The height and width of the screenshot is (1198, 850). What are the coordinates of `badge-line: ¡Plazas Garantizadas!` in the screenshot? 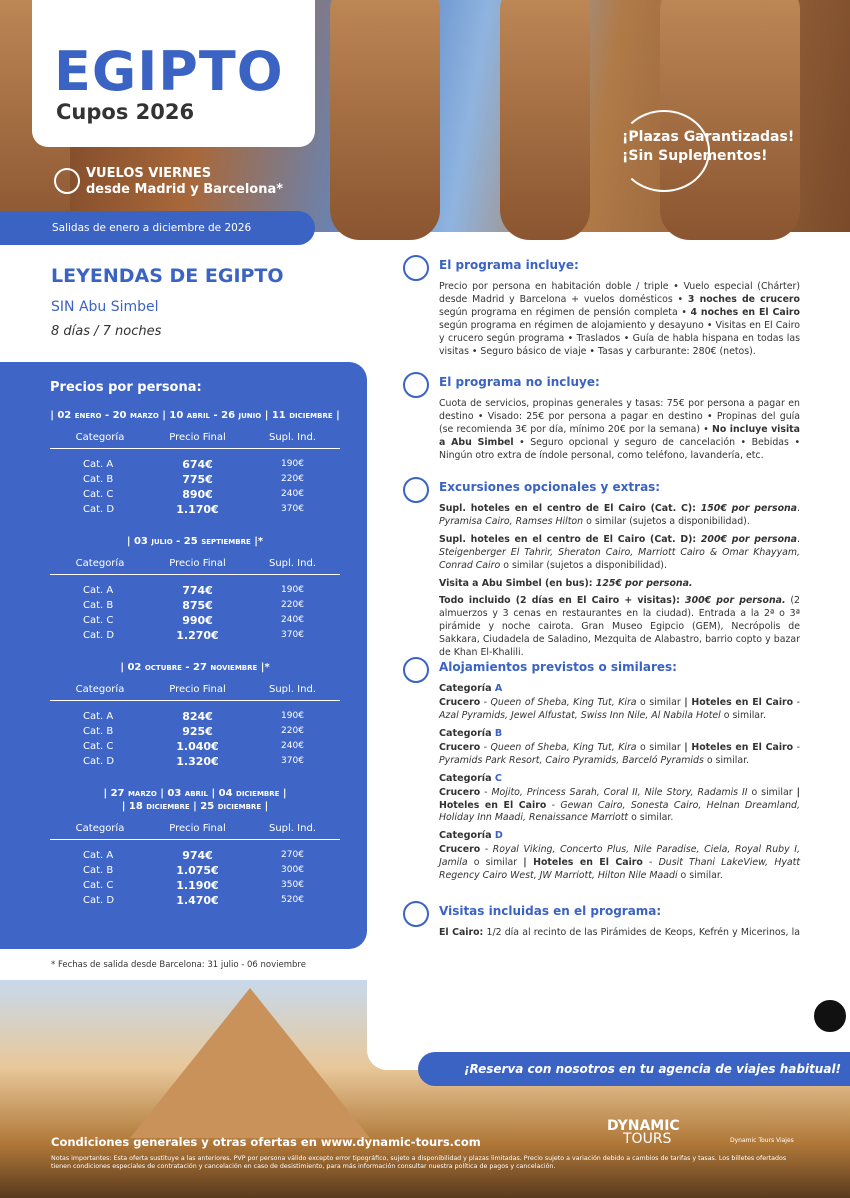 It's located at (708, 137).